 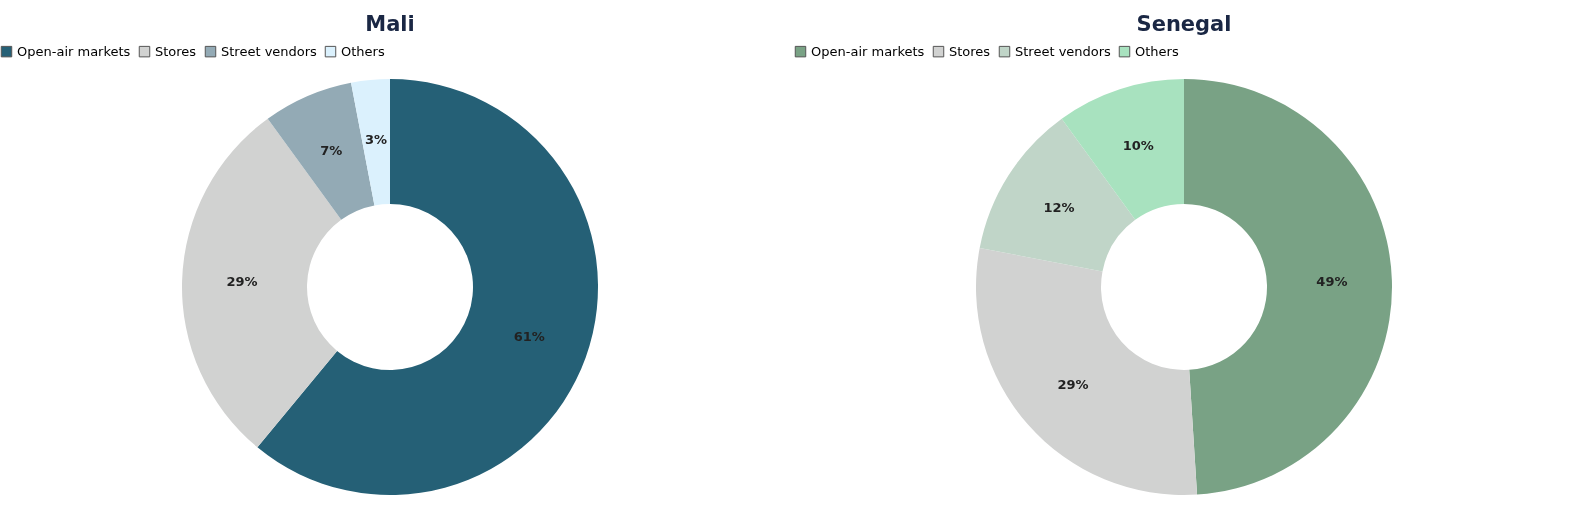 What do you see at coordinates (1332, 282) in the screenshot?
I see `data-label: 49%` at bounding box center [1332, 282].